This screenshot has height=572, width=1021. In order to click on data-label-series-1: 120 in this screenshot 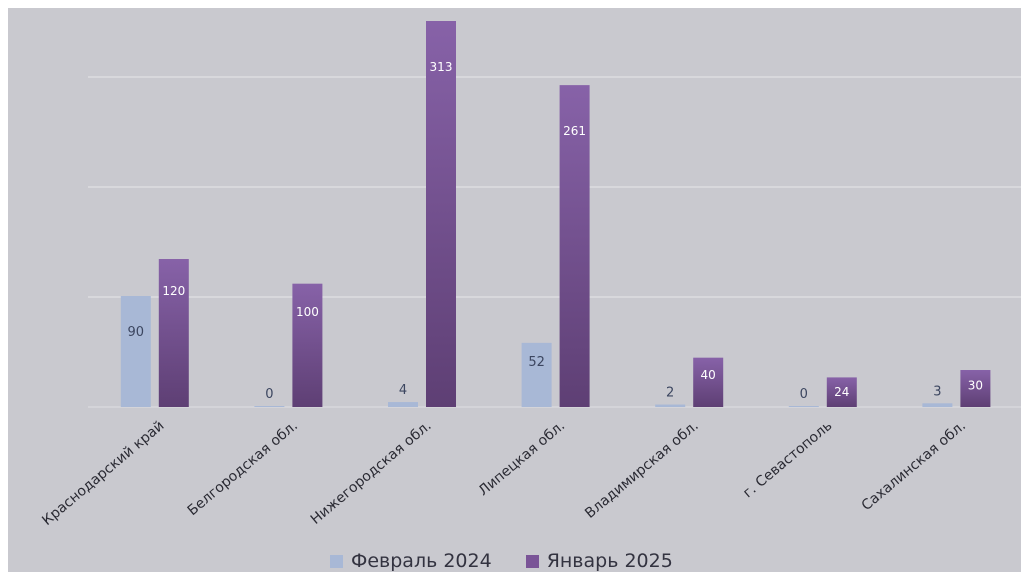, I will do `click(173, 291)`.